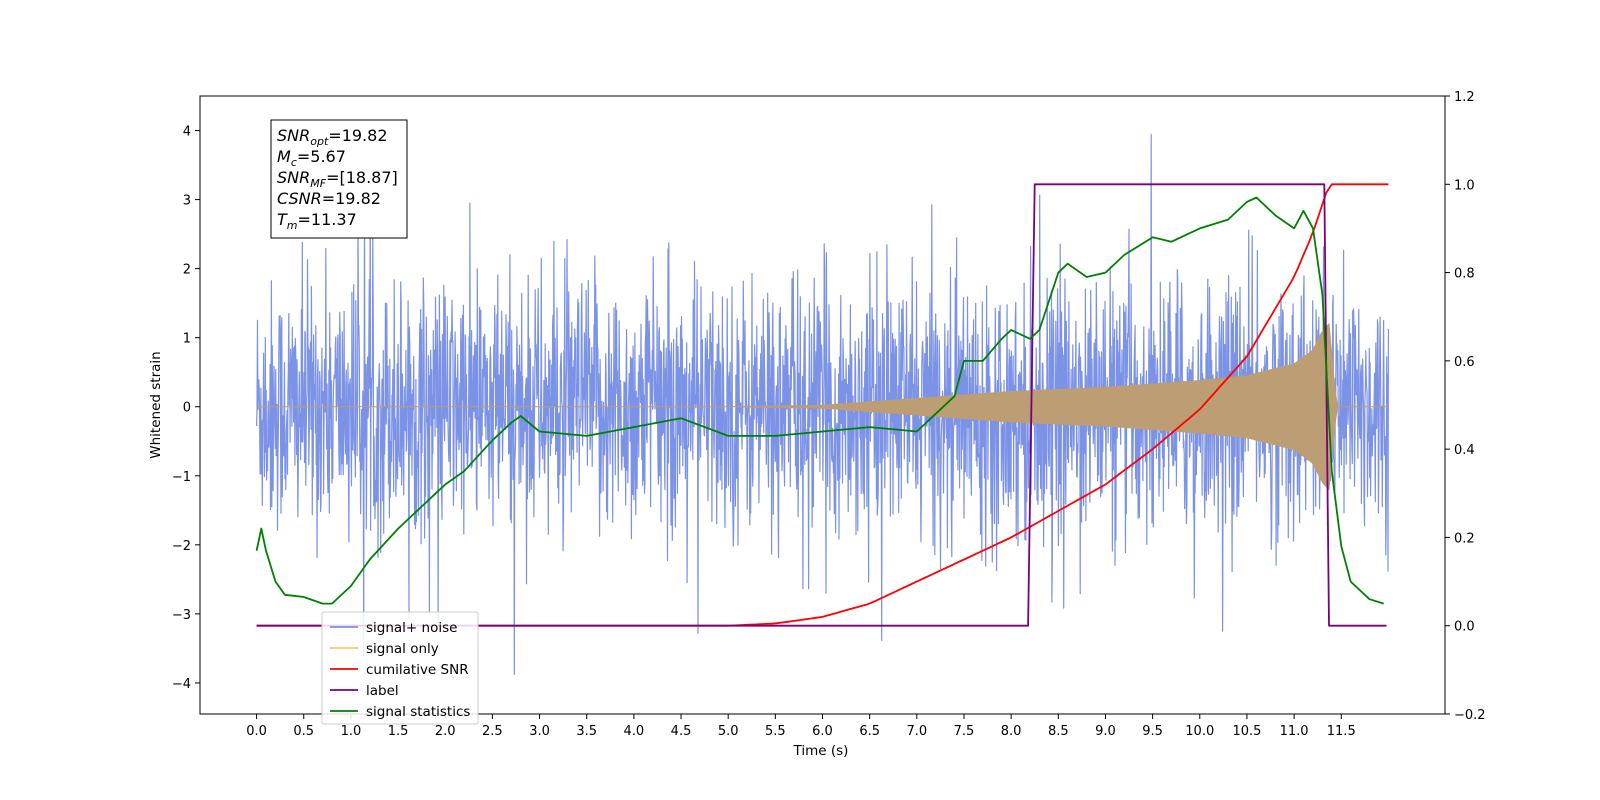  I want to click on y2-tick-label: 1.2, so click(1464, 97).